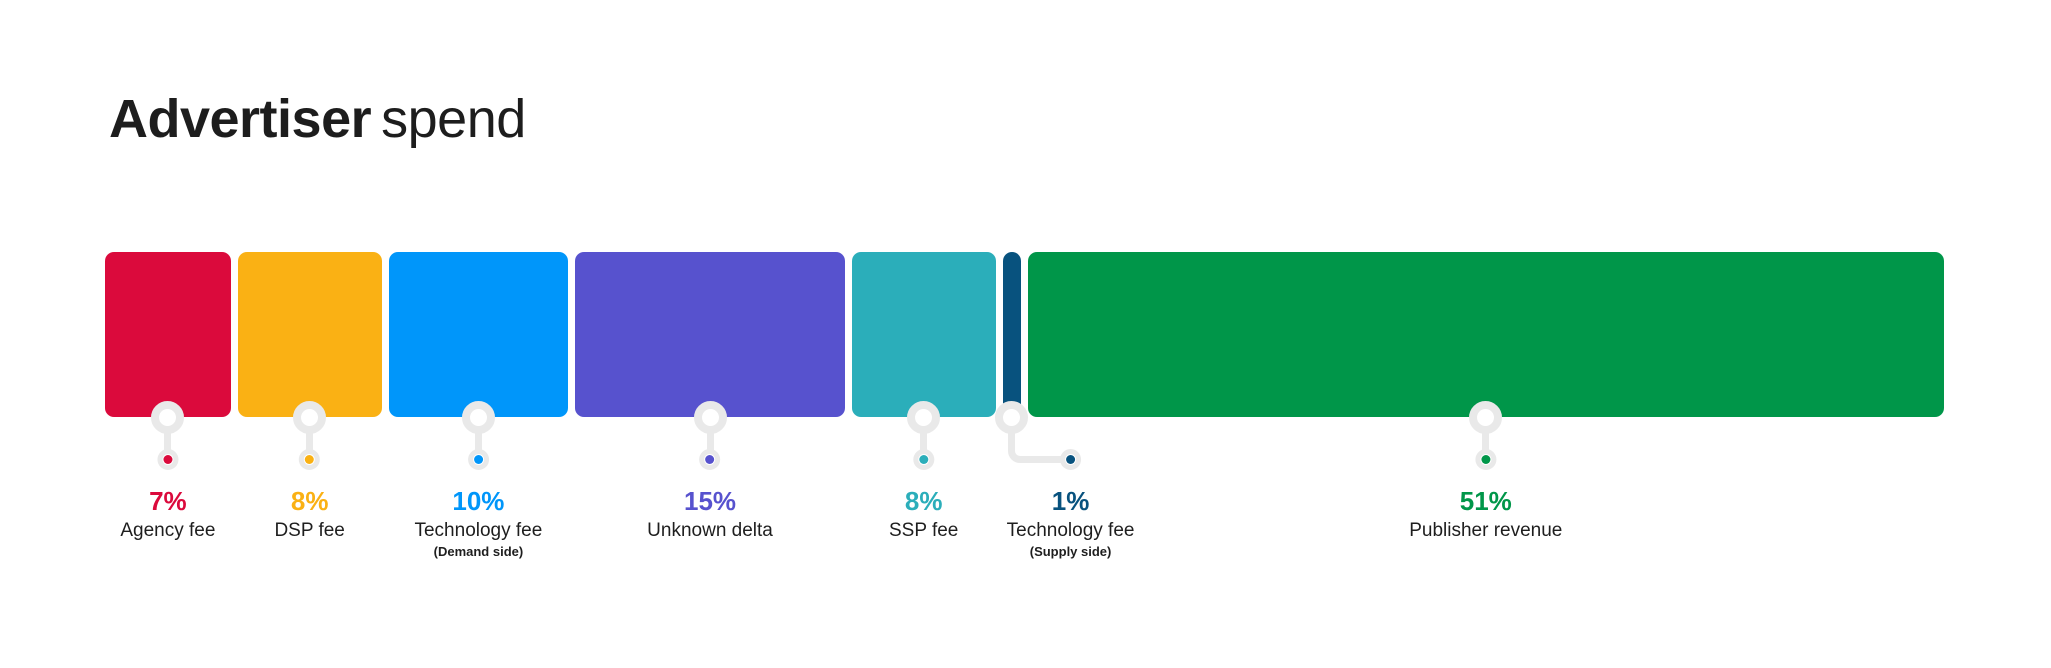 This screenshot has height=668, width=2051. I want to click on segment-percentage: 51%, so click(1485, 501).